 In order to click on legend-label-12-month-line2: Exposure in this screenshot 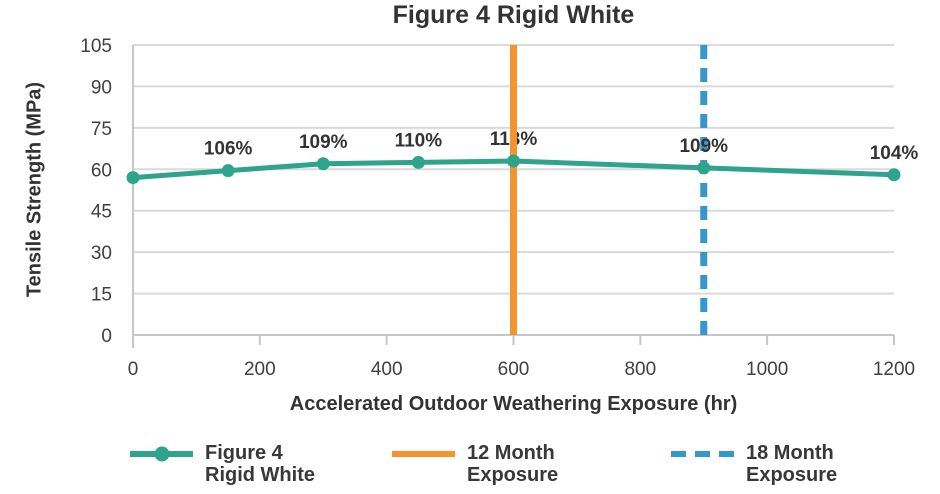, I will do `click(513, 475)`.